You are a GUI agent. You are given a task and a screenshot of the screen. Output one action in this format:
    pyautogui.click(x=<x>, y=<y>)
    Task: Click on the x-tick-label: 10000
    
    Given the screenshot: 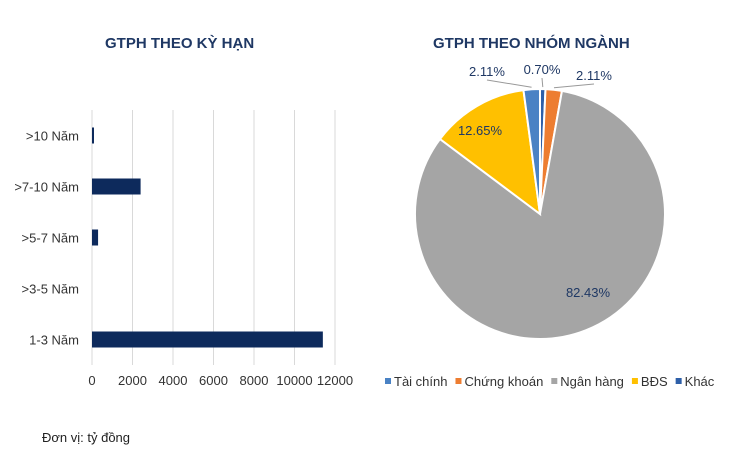 What is the action you would take?
    pyautogui.click(x=294, y=380)
    